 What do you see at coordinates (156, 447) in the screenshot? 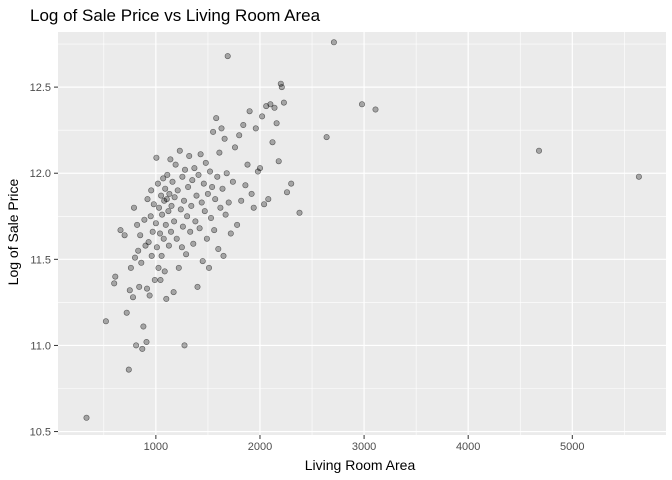
I see `x-tick-label: 1000` at bounding box center [156, 447].